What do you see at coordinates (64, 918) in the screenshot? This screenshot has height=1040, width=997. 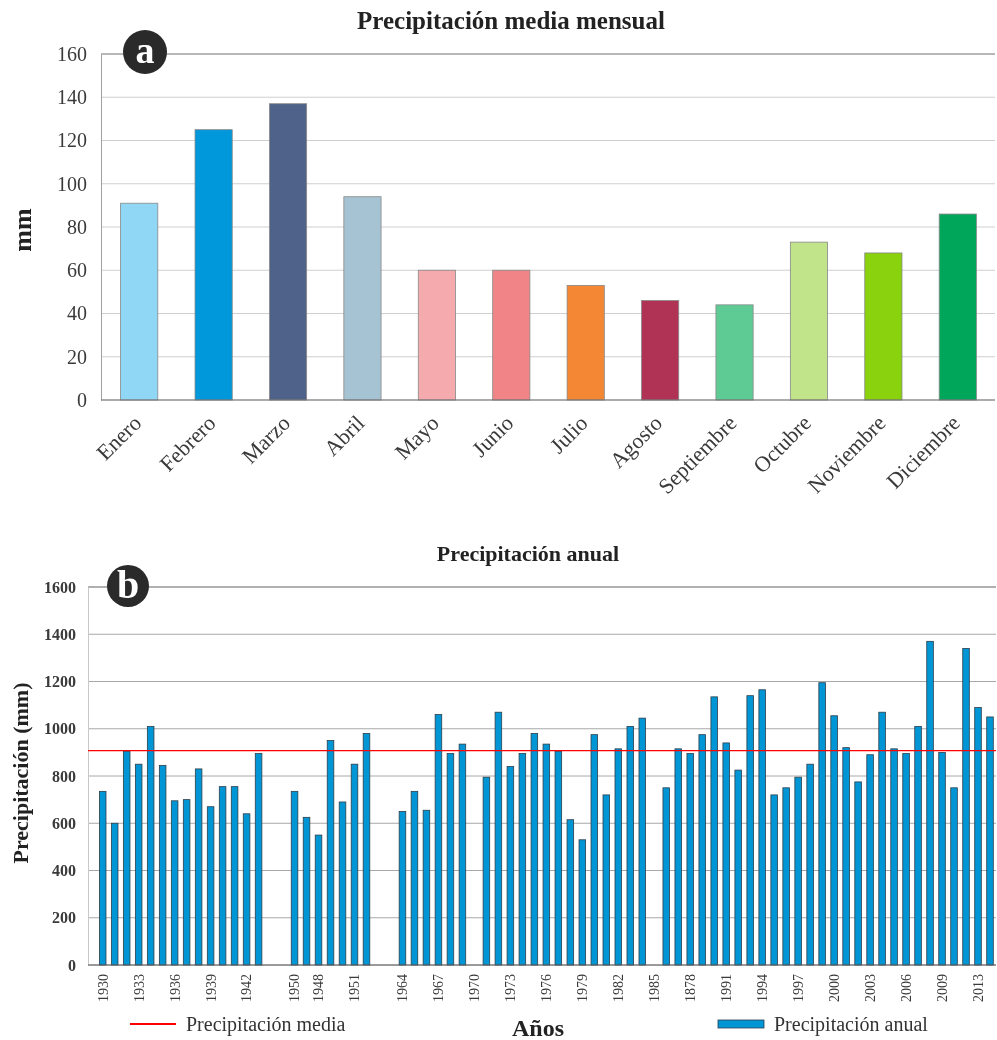 I see `y-tick-label: 200` at bounding box center [64, 918].